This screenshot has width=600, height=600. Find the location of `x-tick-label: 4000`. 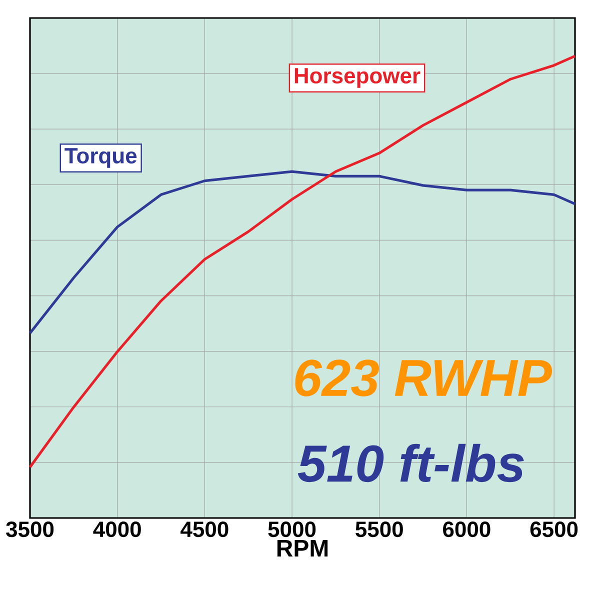

x-tick-label: 4000 is located at coordinates (117, 530).